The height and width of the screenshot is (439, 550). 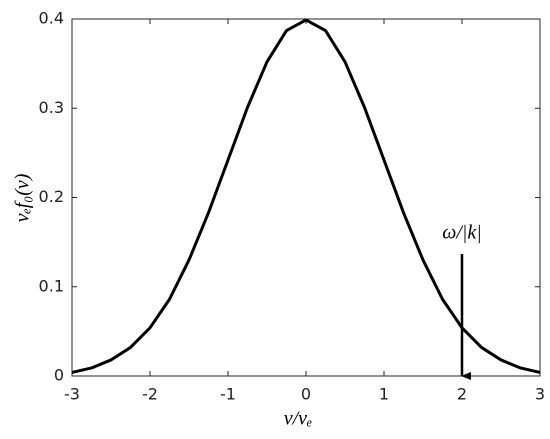 What do you see at coordinates (23, 197) in the screenshot?
I see `y-axis-label: vₑf₀(v)` at bounding box center [23, 197].